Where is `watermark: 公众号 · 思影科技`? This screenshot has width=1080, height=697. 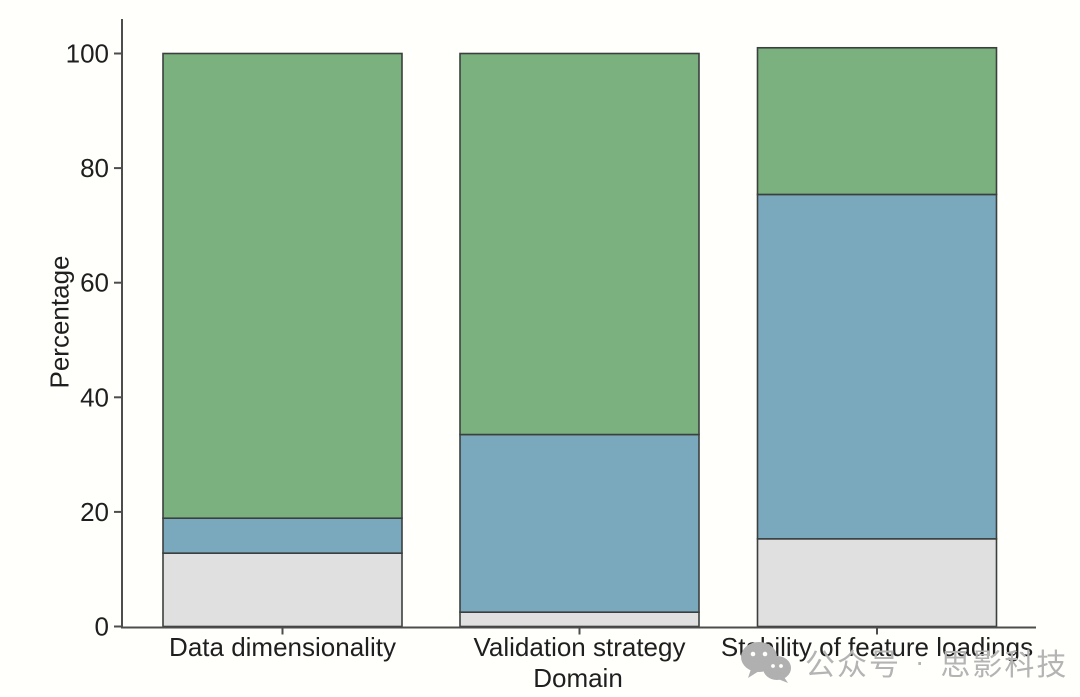 watermark: 公众号 · 思影科技 is located at coordinates (904, 662).